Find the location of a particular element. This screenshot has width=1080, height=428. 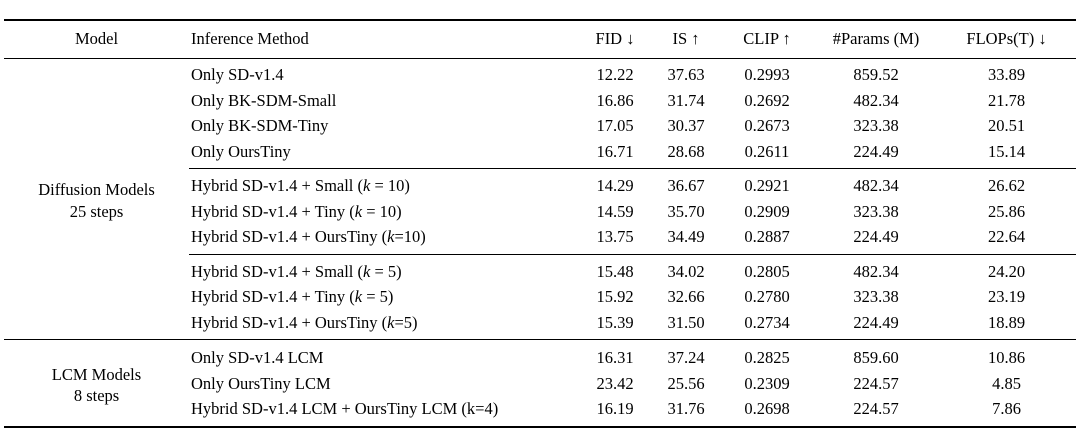

value-flops-cell: 4.85 is located at coordinates (1006, 383).